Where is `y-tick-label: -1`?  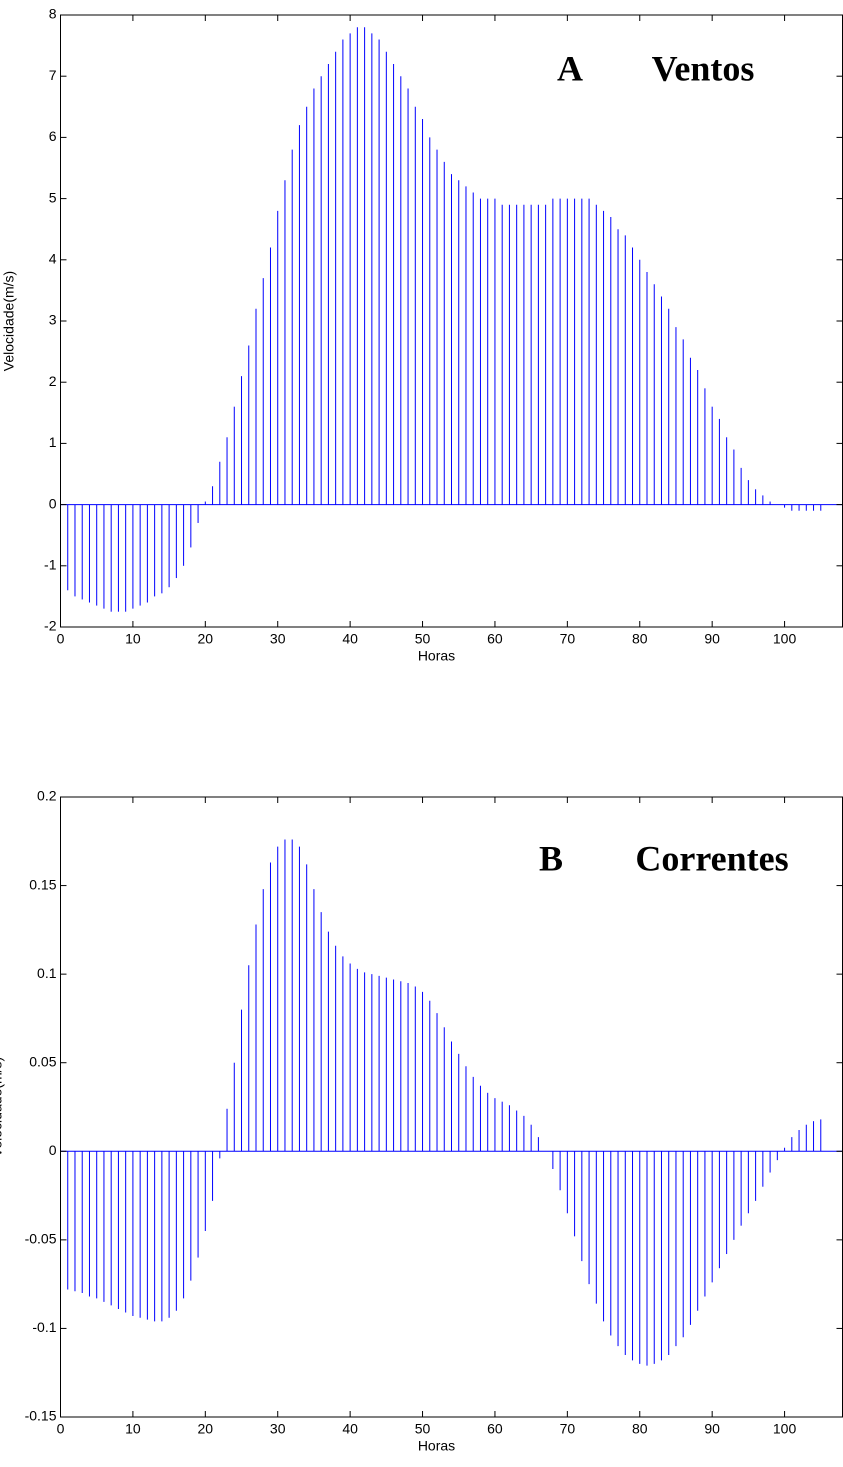 y-tick-label: -1 is located at coordinates (50, 565).